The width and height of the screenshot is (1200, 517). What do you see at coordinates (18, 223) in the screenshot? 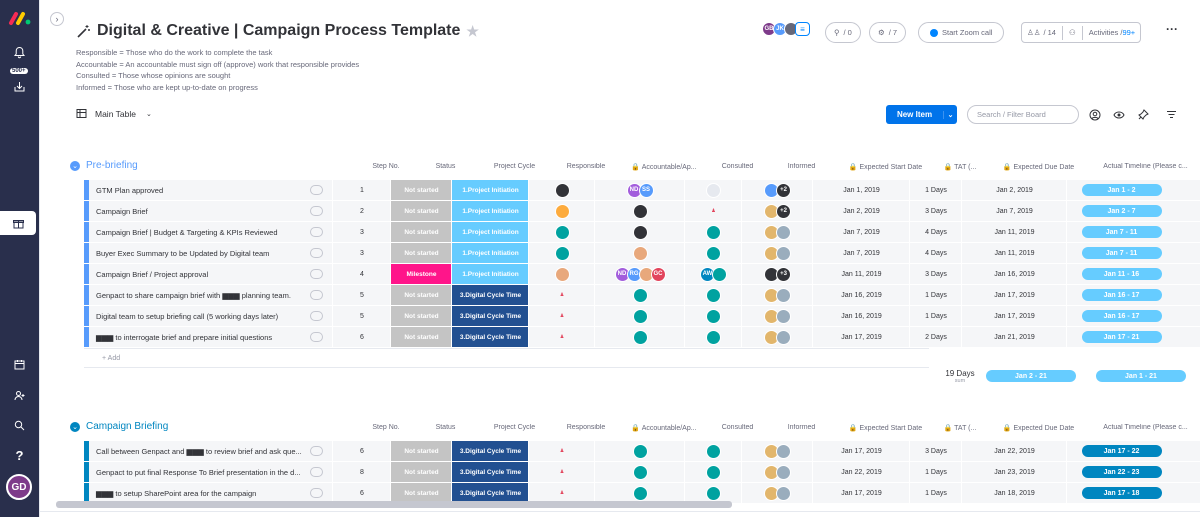
I see `gift-icon` at bounding box center [18, 223].